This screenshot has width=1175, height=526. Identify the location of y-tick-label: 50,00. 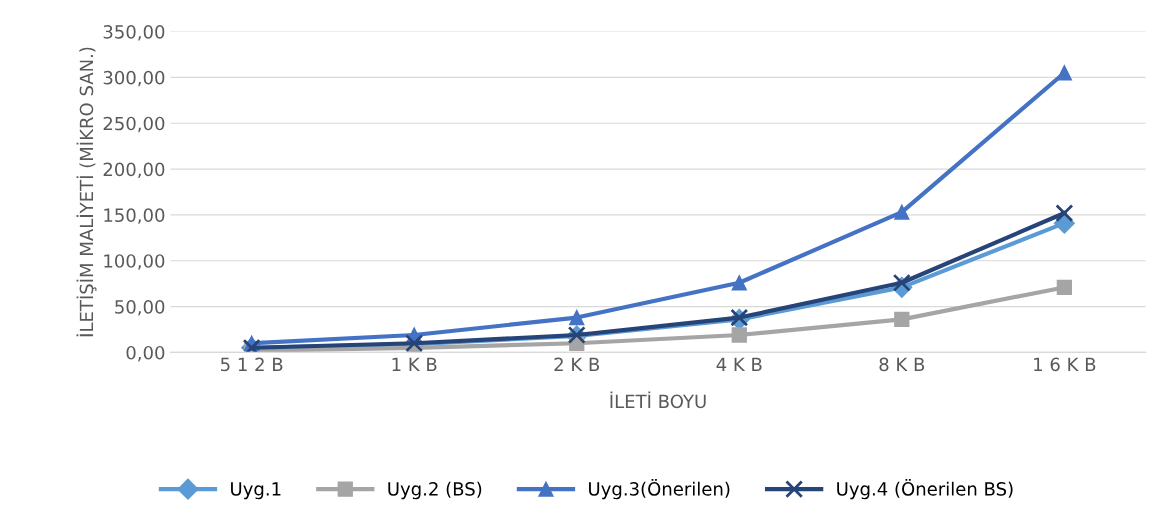
(140, 308).